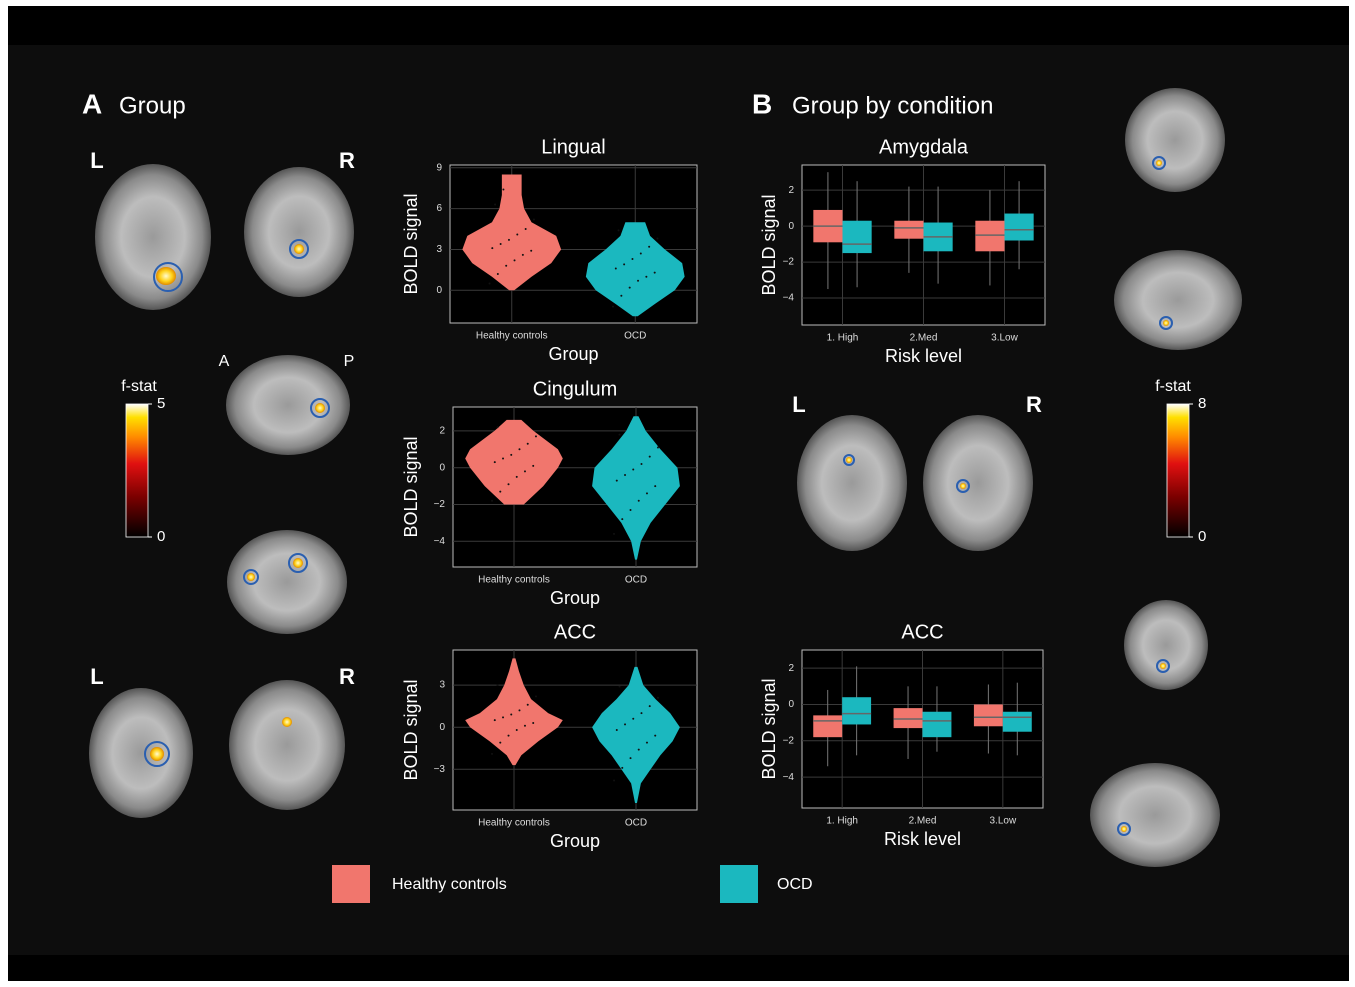  I want to click on colorbar, so click(1178, 470).